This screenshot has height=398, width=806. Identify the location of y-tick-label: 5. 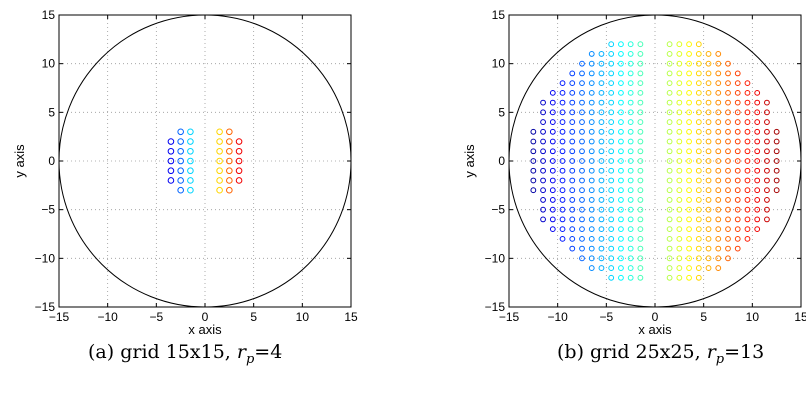
(51, 112).